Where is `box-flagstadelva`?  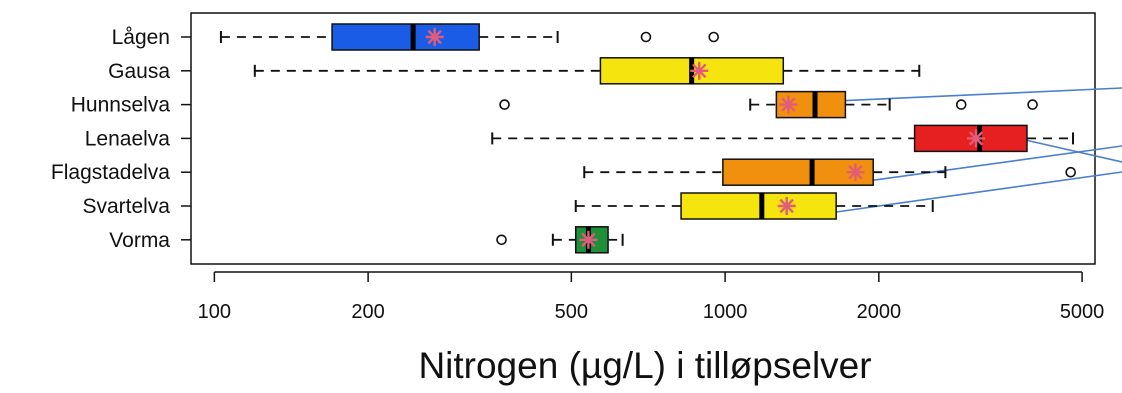 box-flagstadelva is located at coordinates (829, 172).